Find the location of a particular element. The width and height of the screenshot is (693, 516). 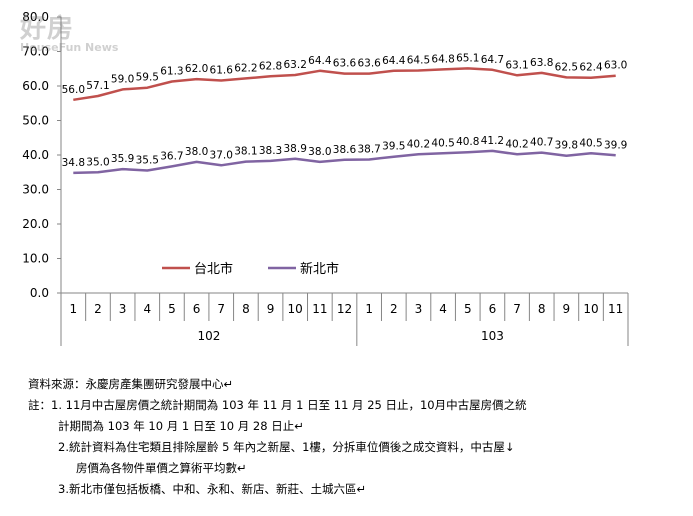

data-label: 64.5 is located at coordinates (418, 60).